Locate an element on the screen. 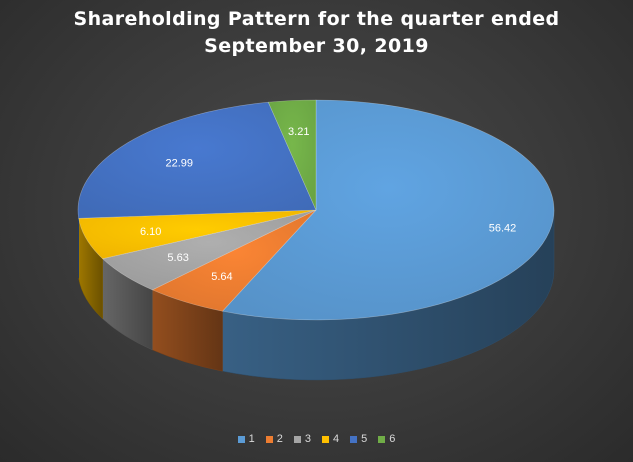  legend-item-4: 4 is located at coordinates (330, 439).